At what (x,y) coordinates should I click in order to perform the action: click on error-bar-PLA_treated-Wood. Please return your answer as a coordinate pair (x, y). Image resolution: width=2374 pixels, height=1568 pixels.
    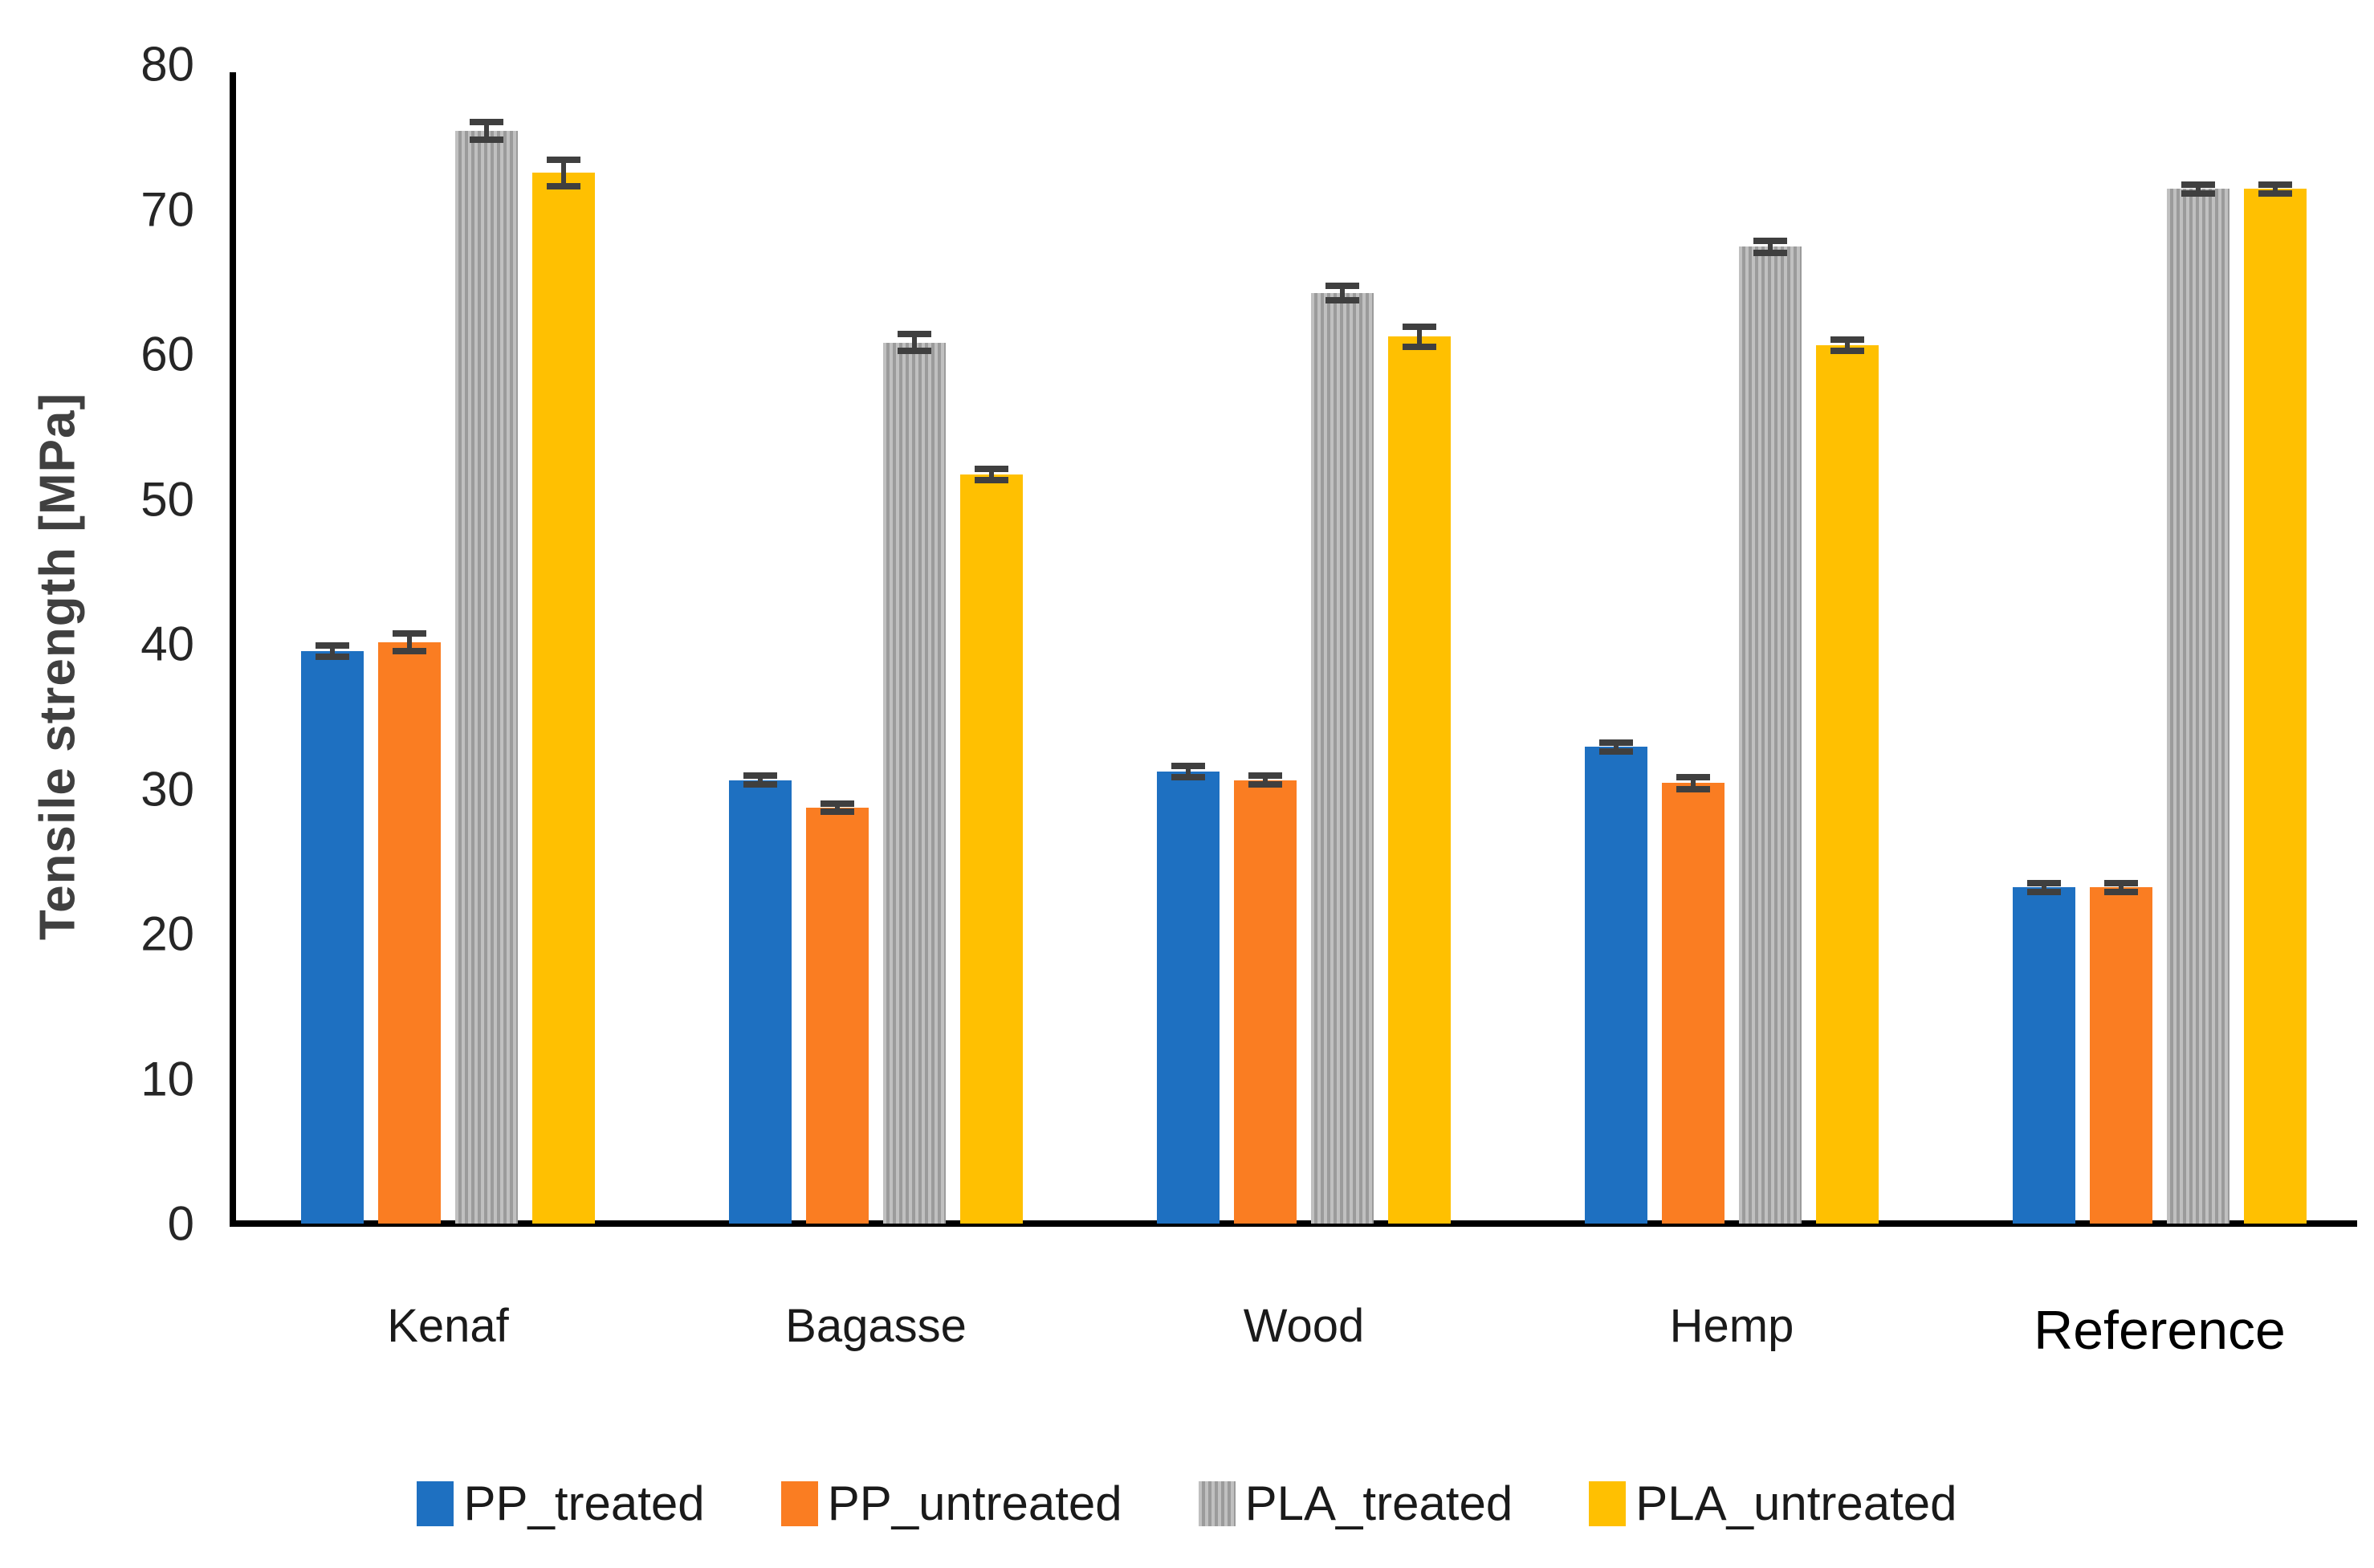
    Looking at the image, I should click on (1342, 293).